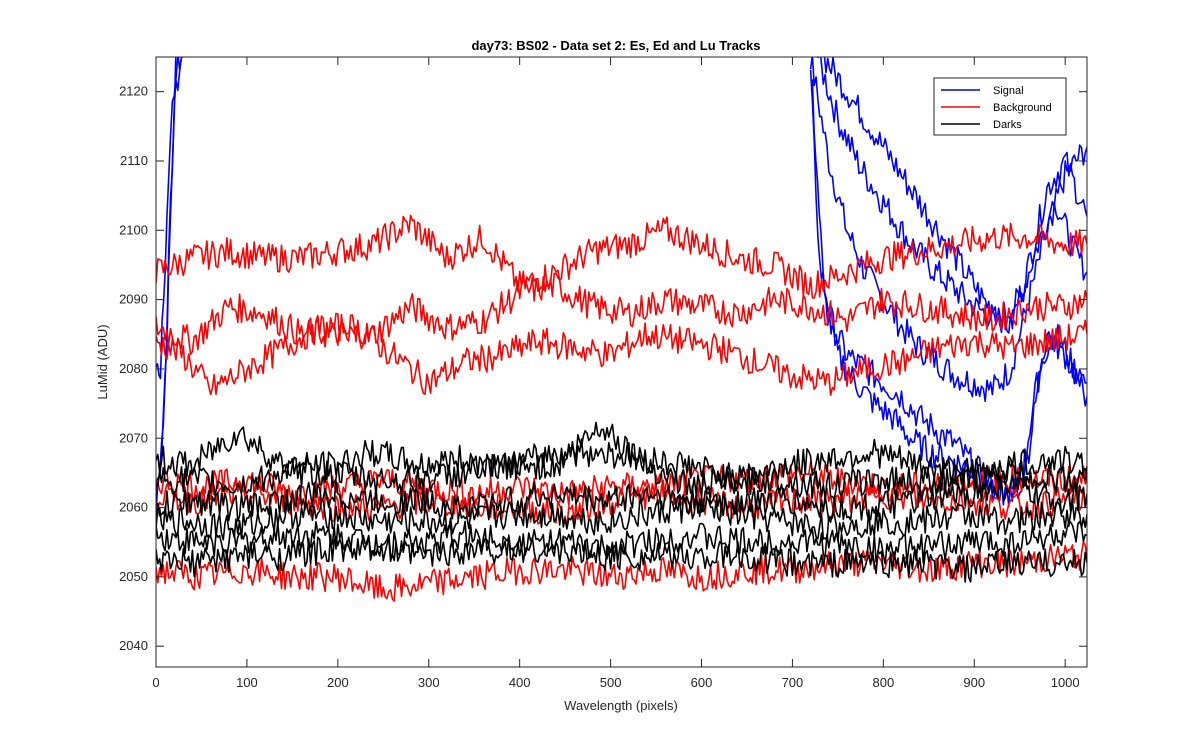  I want to click on x-axis-label: Wavelength (pixels), so click(621, 705).